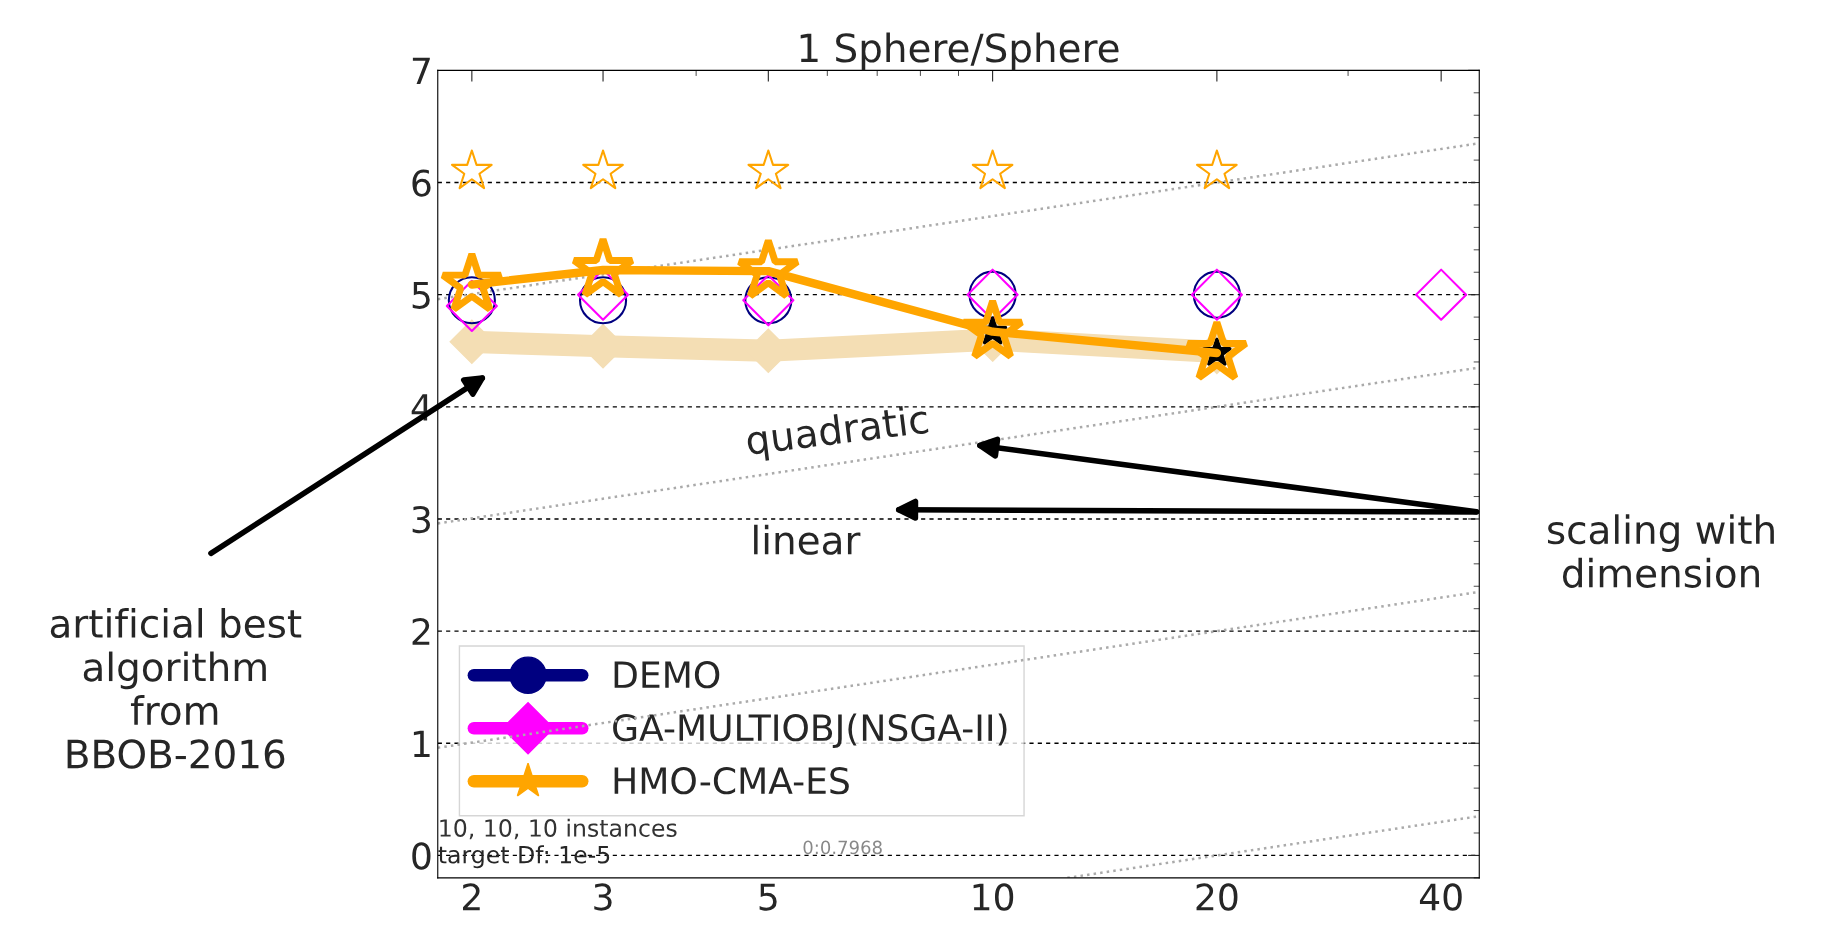  Describe the element at coordinates (421, 631) in the screenshot. I see `y-tick-label: 2` at that location.